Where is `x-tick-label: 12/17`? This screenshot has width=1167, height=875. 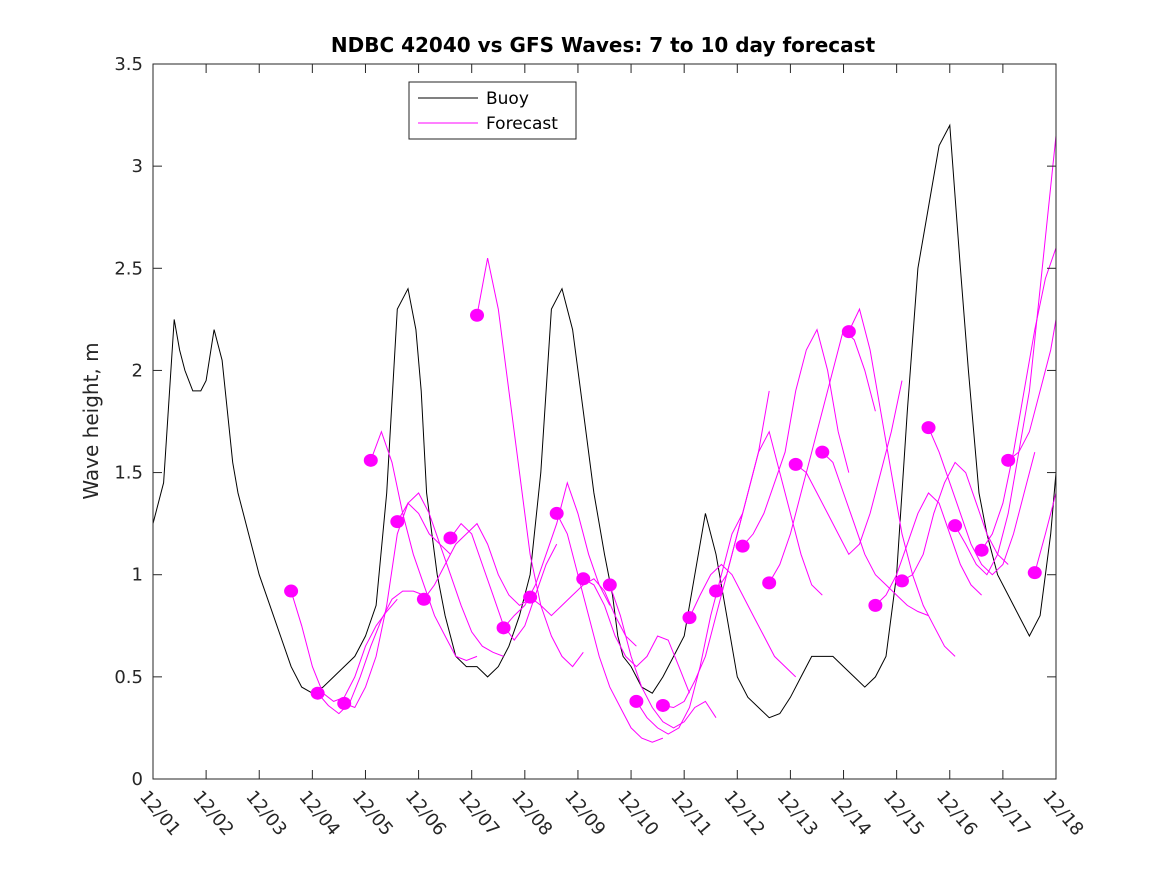
x-tick-label: 12/17 is located at coordinates (1009, 813).